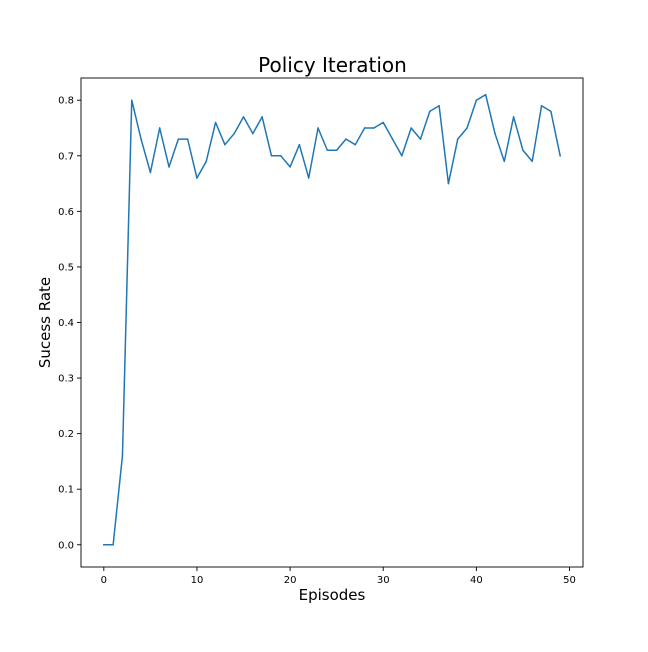 Image resolution: width=648 pixels, height=652 pixels. I want to click on x-tick-label: 50, so click(569, 580).